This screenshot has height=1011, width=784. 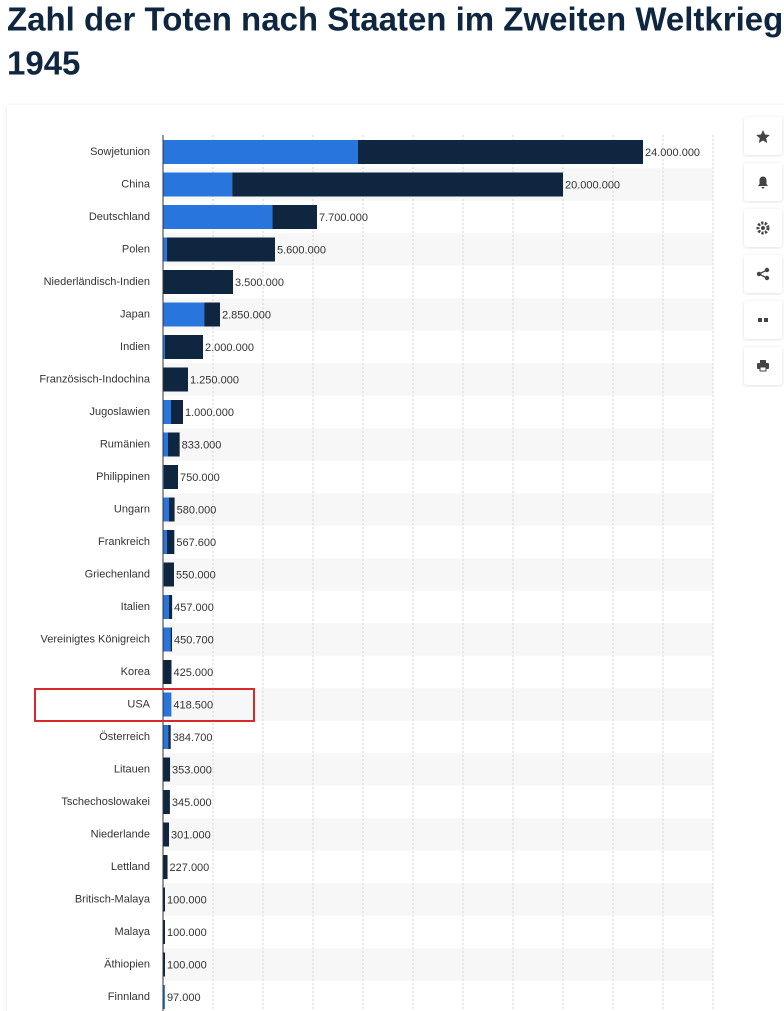 I want to click on category-label: Finnland, so click(x=129, y=997).